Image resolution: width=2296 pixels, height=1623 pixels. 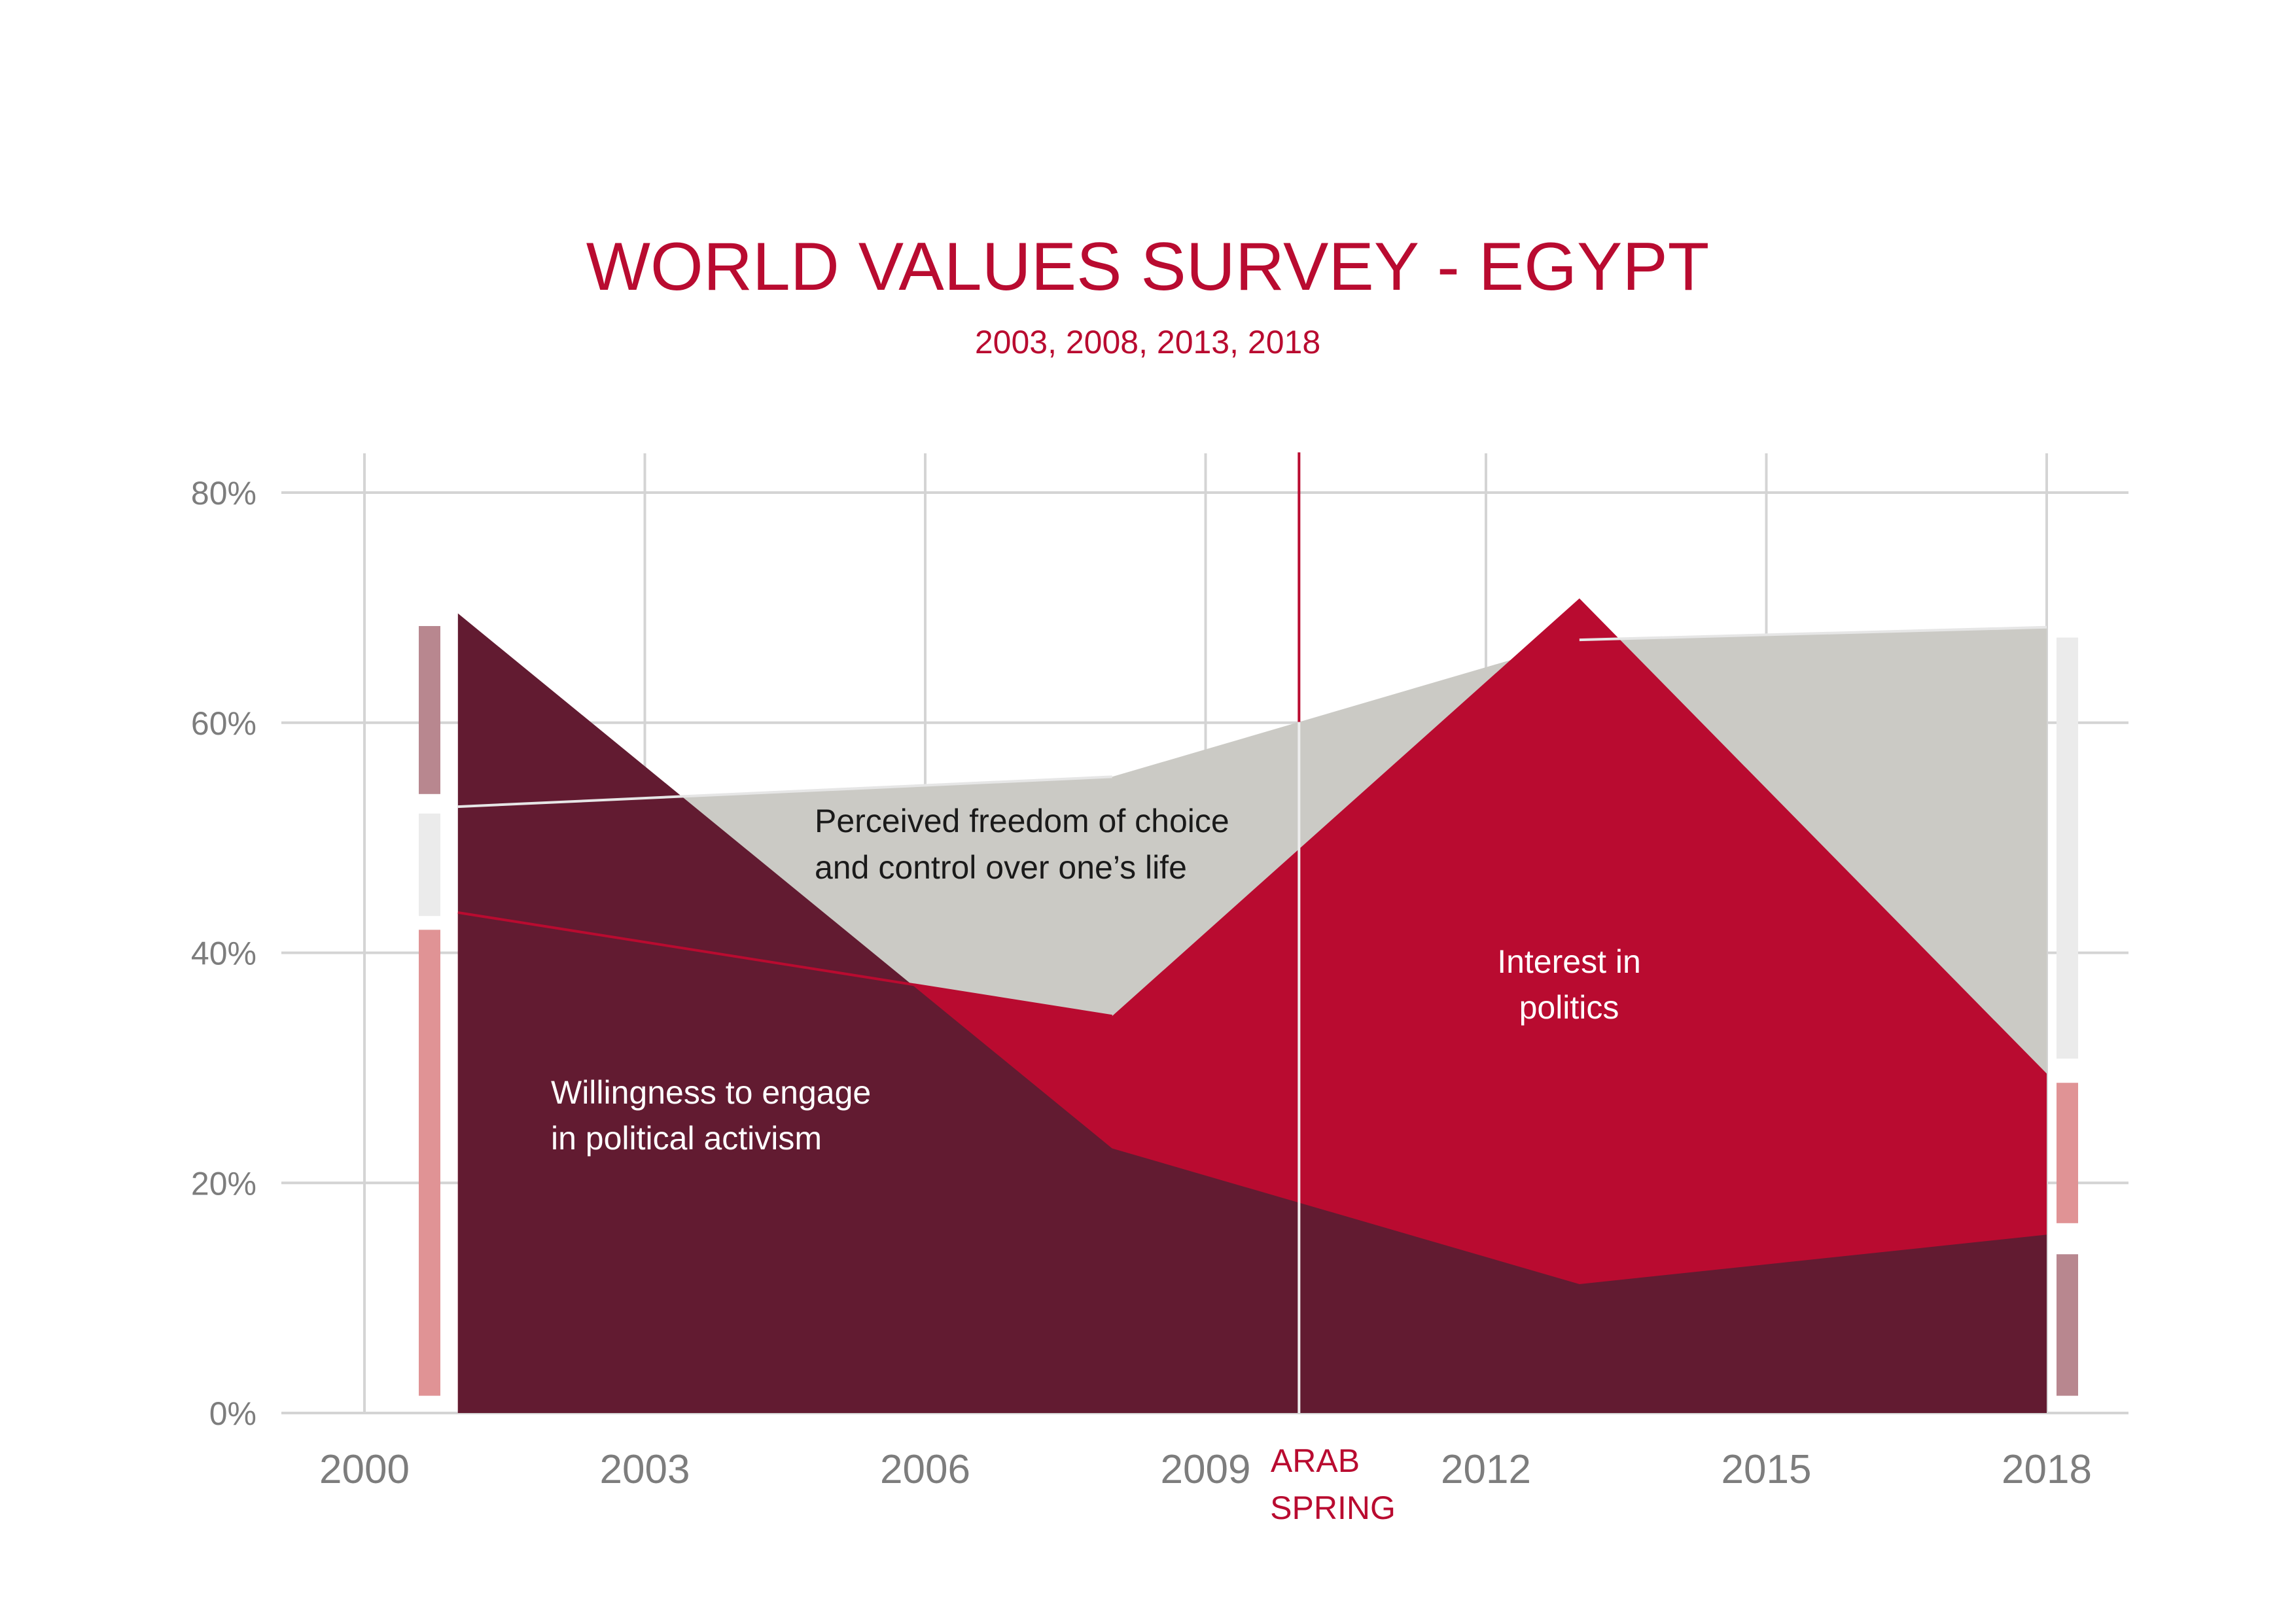 I want to click on chart-subtitle: 2003, 2008, 2013, 2018, so click(x=1148, y=342).